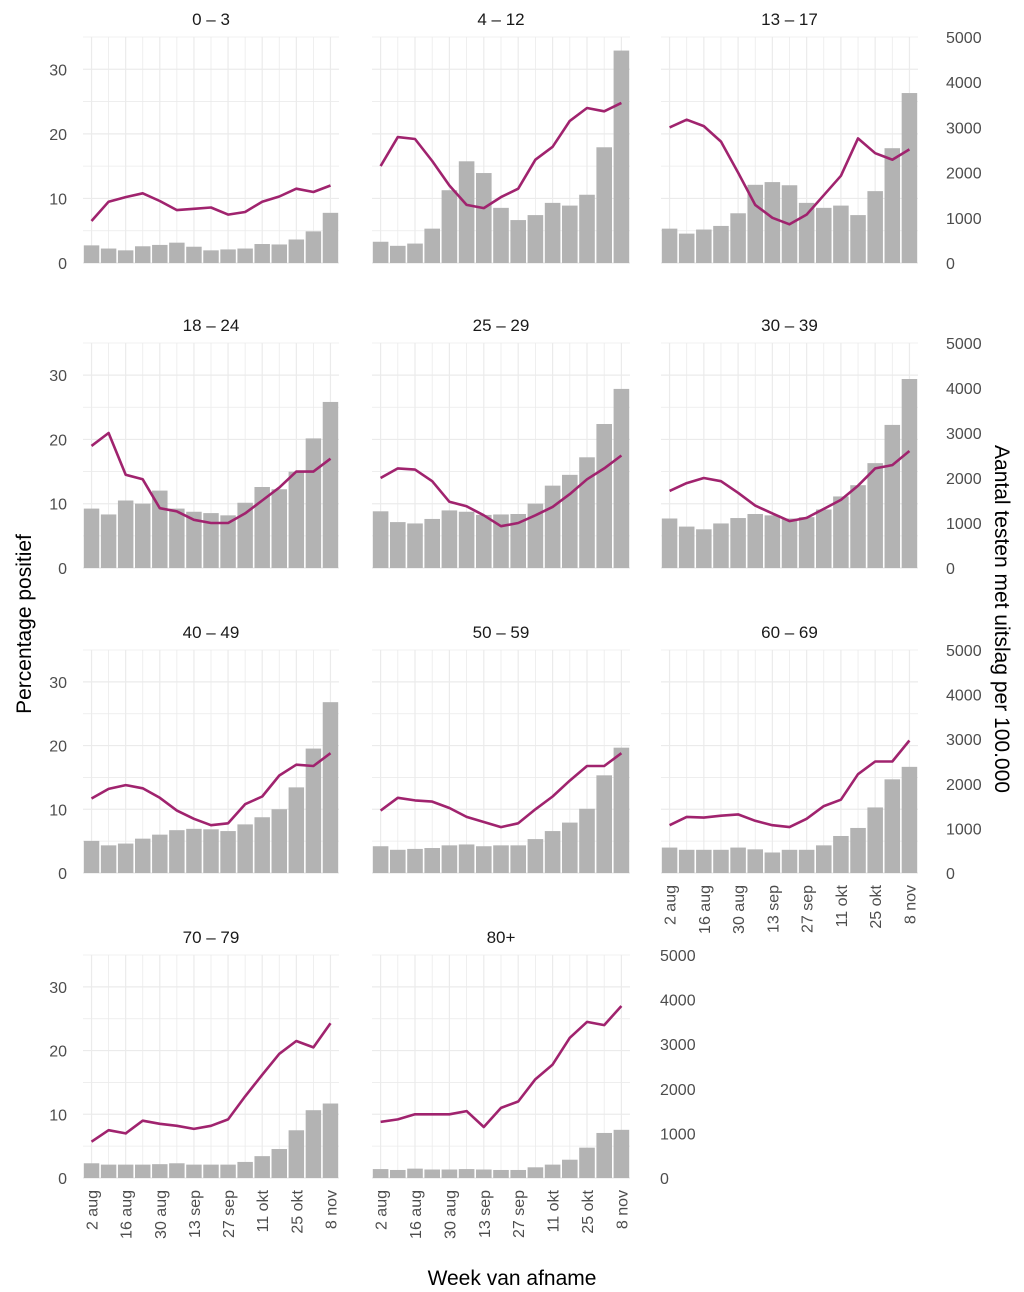 The image size is (1024, 1292). Describe the element at coordinates (58, 683) in the screenshot. I see `y-left-tick-label: 30` at that location.